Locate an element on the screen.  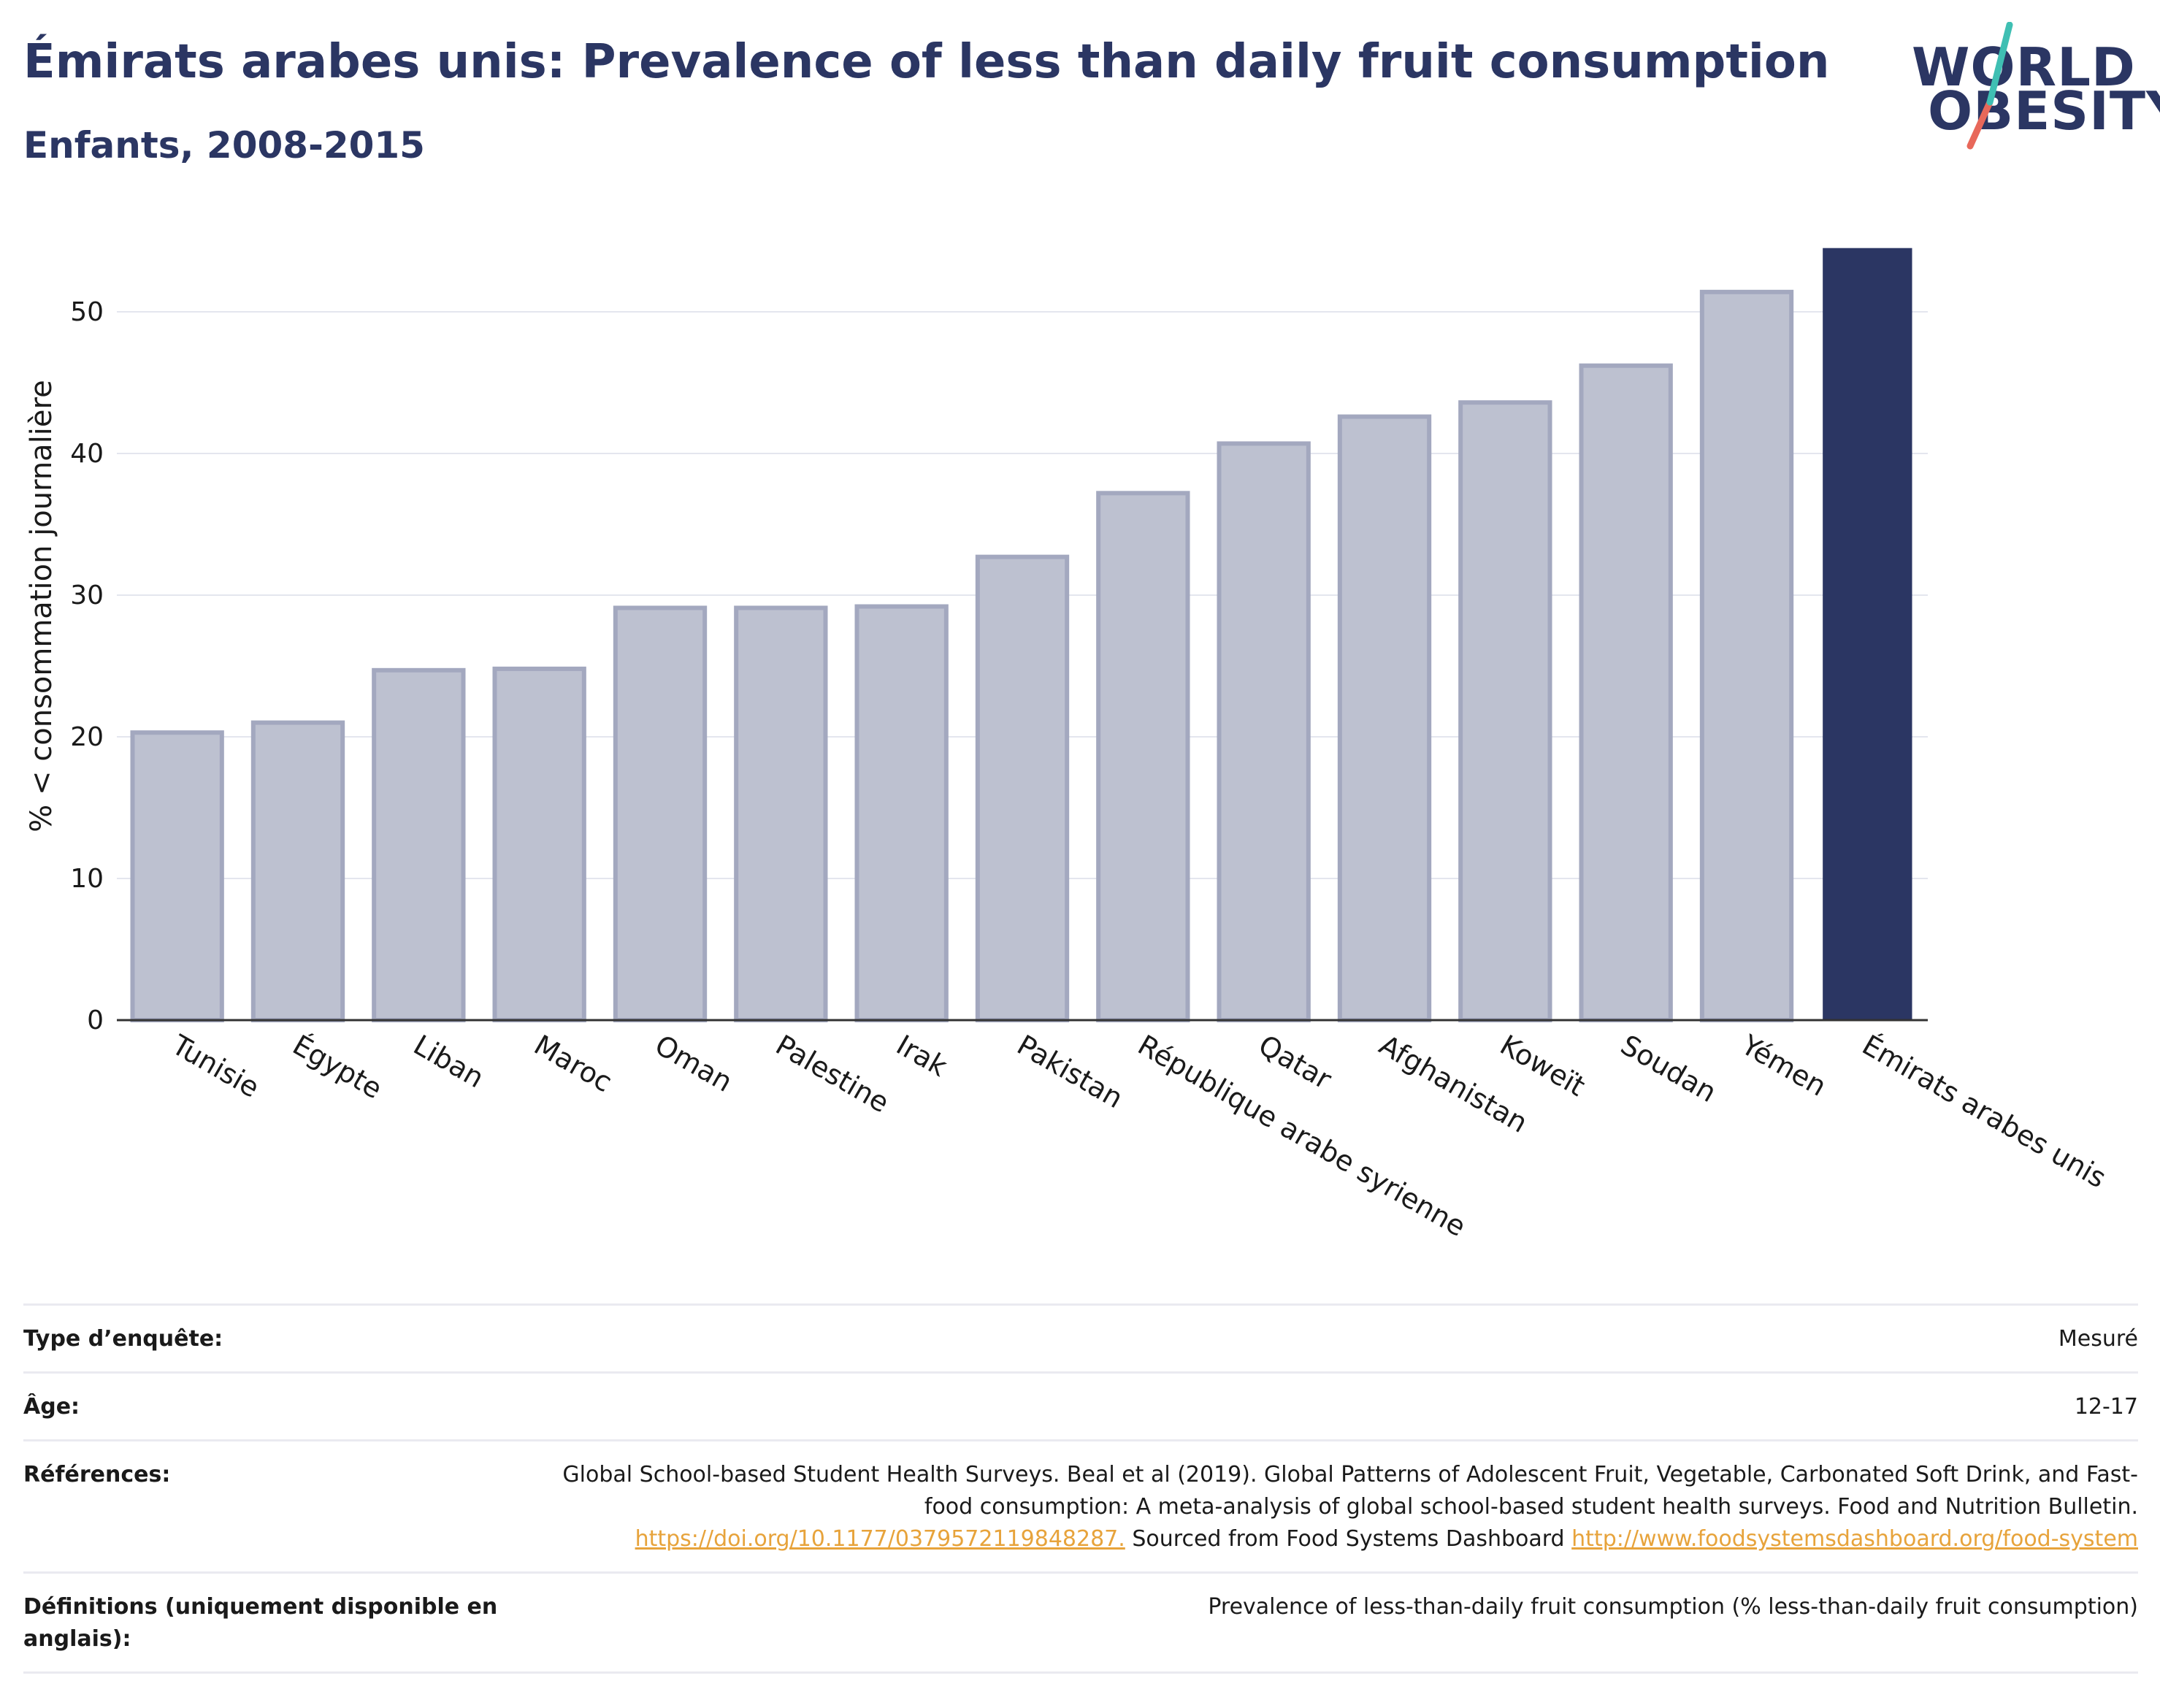
x-tick-label: Maroc is located at coordinates (573, 1064).